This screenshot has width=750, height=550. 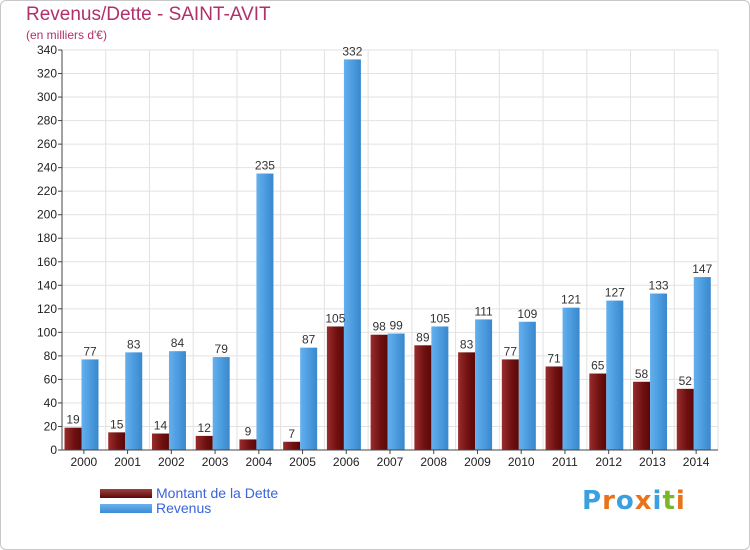 What do you see at coordinates (47, 332) in the screenshot?
I see `y-tick-label: 100` at bounding box center [47, 332].